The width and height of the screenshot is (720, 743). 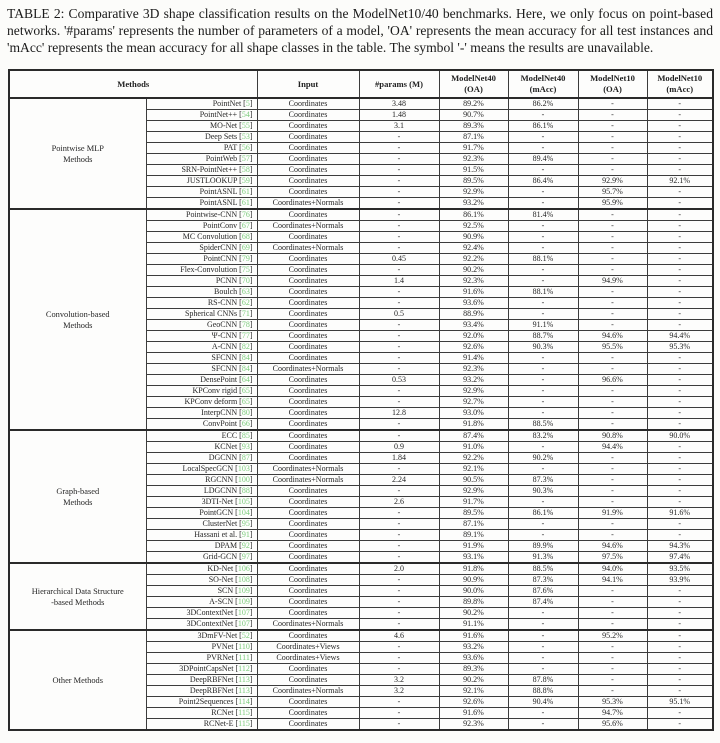 What do you see at coordinates (243, 502) in the screenshot?
I see `citation-ref: 105` at bounding box center [243, 502].